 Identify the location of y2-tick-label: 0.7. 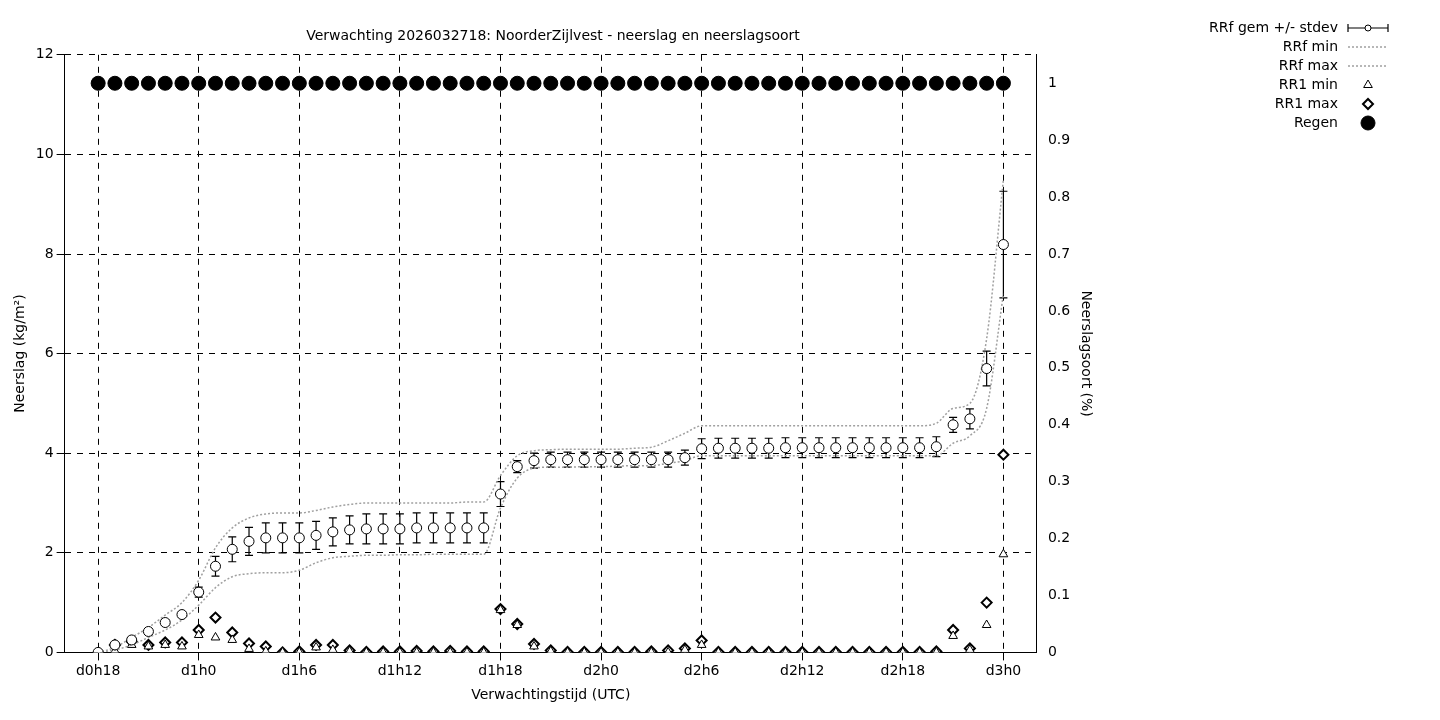
(1059, 252).